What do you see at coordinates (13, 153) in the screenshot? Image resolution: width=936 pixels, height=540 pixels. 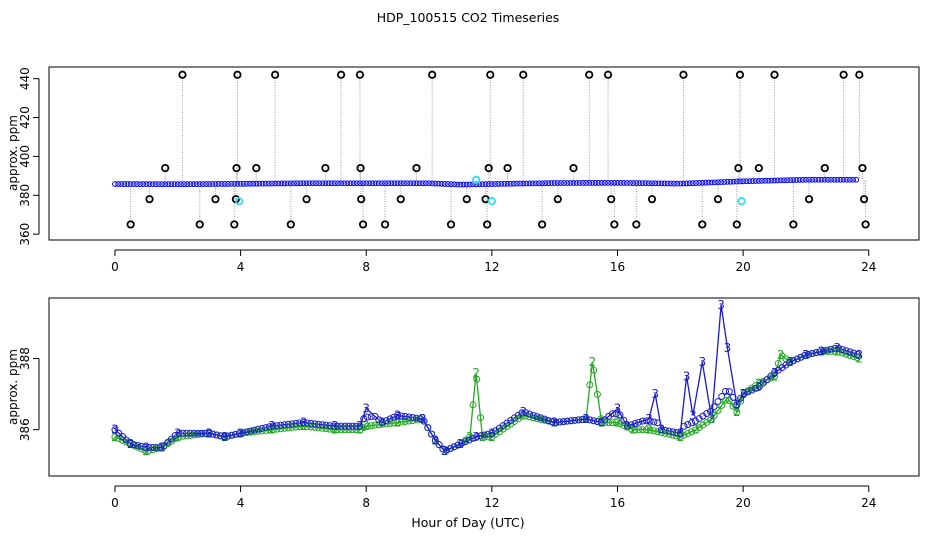 I see `top-ylabel: approx. ppm` at bounding box center [13, 153].